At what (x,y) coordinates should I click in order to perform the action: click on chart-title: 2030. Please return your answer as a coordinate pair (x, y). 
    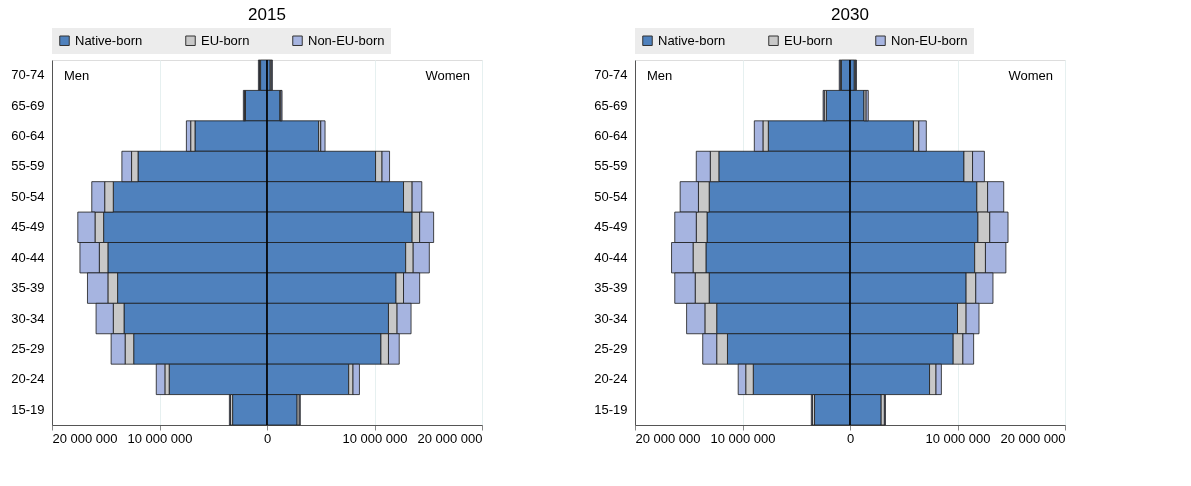
    Looking at the image, I should click on (850, 14).